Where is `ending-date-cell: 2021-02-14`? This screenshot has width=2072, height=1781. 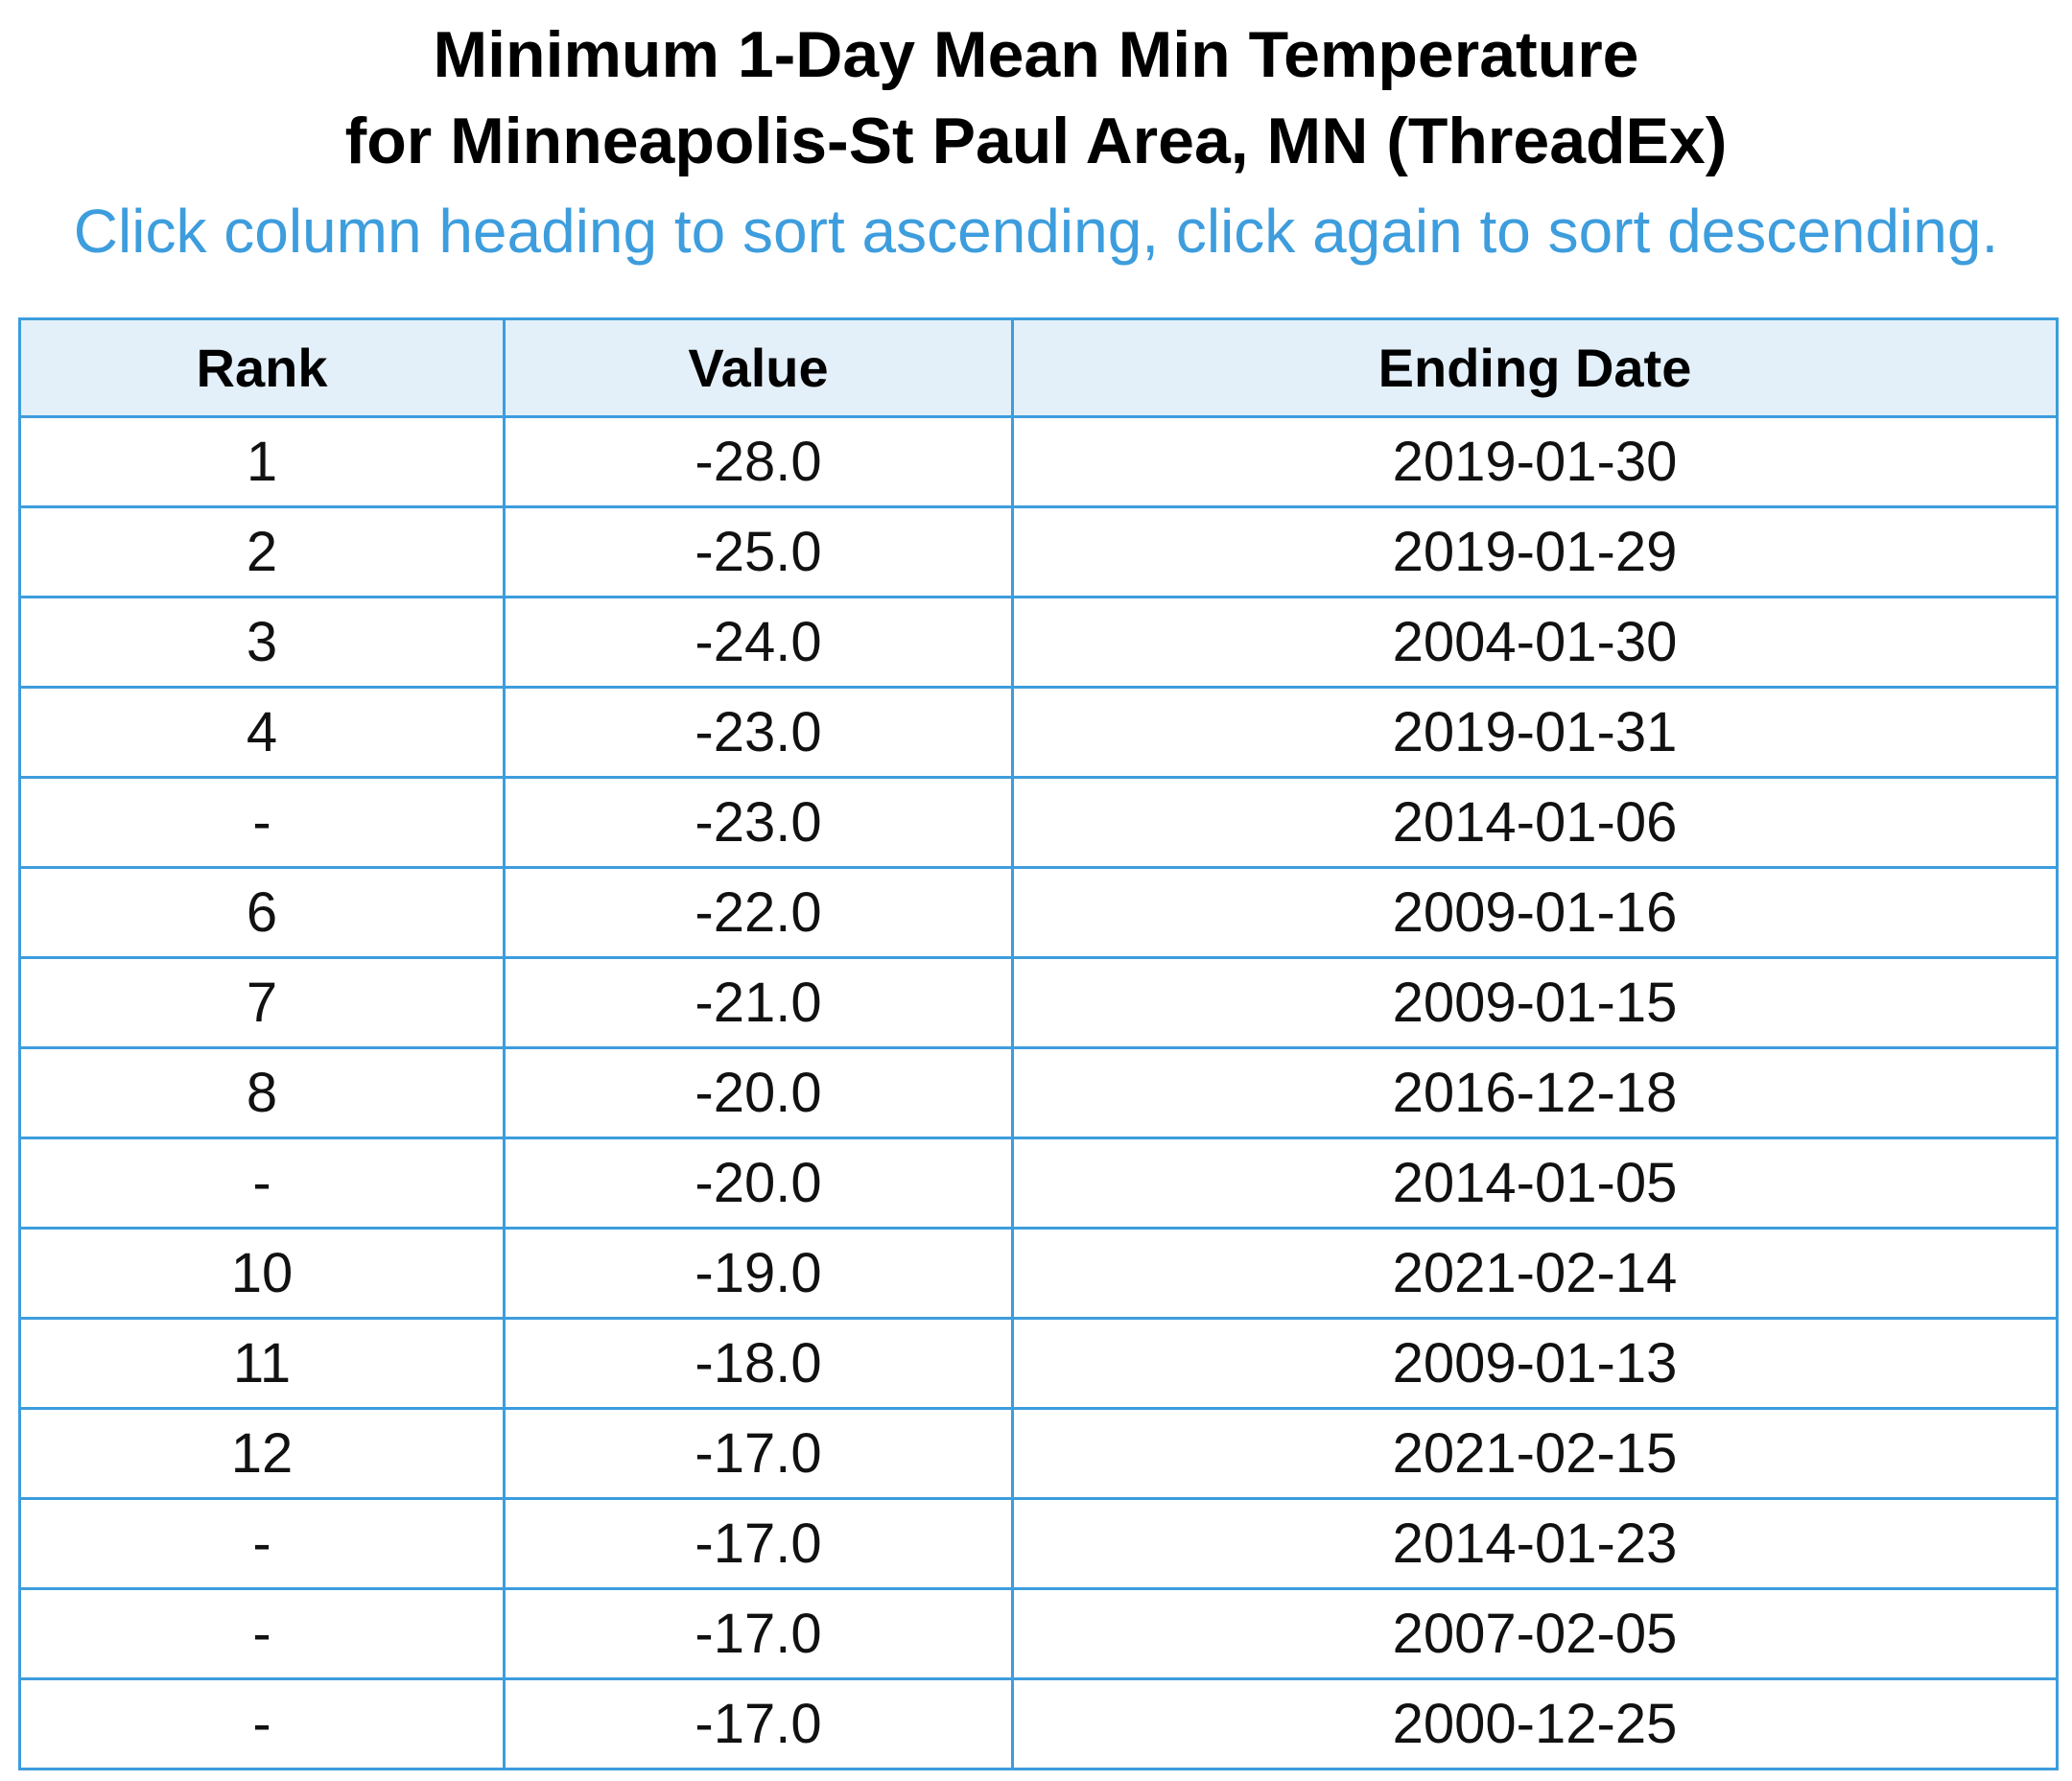 ending-date-cell: 2021-02-14 is located at coordinates (1535, 1273).